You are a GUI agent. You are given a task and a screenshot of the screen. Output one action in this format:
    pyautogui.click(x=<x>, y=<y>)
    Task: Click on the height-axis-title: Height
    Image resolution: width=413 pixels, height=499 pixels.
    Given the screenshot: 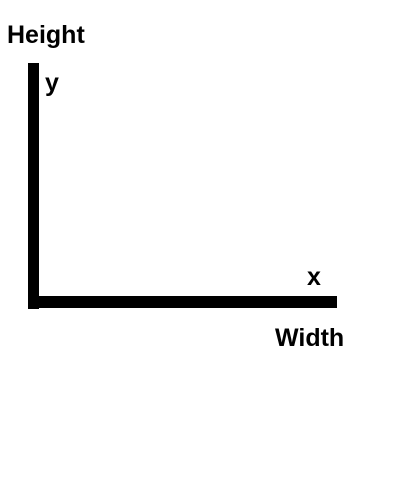 What is the action you would take?
    pyautogui.click(x=46, y=35)
    